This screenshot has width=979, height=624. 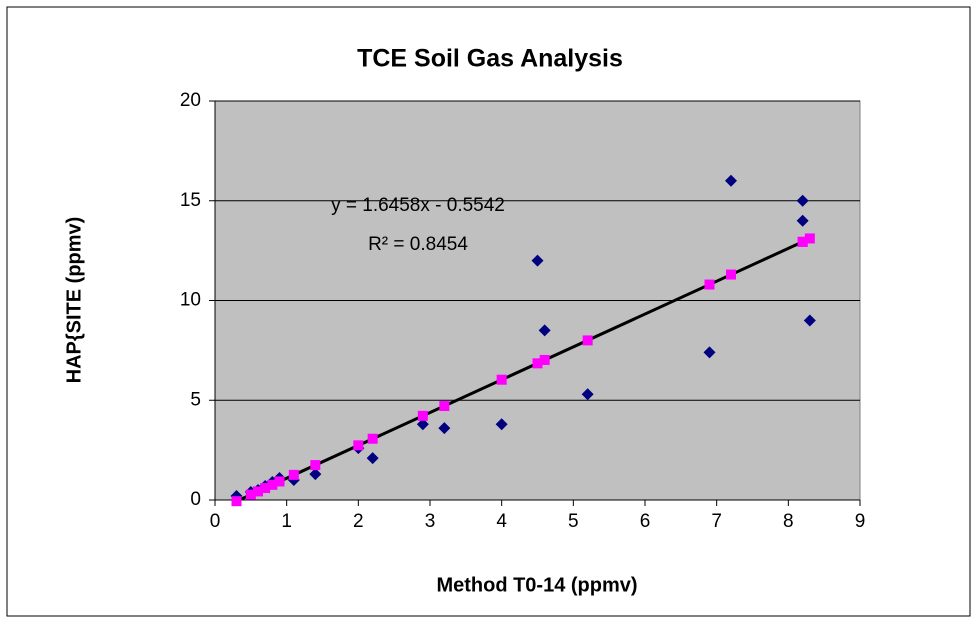 What do you see at coordinates (788, 521) in the screenshot?
I see `x-tick-label: 8` at bounding box center [788, 521].